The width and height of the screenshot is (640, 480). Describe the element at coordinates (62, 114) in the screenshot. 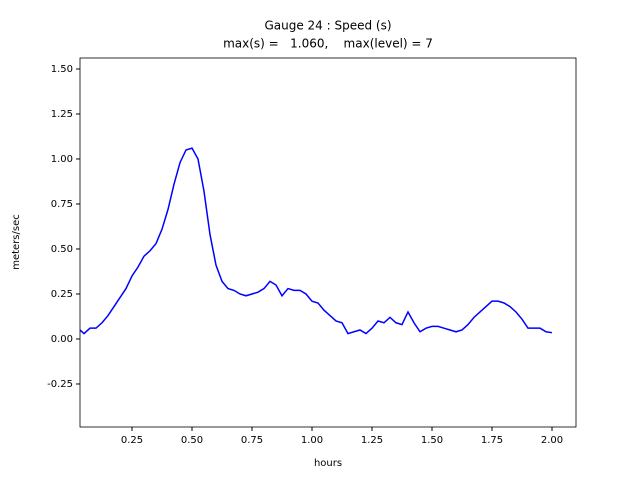

I see `y-tick-label: 1.25` at that location.